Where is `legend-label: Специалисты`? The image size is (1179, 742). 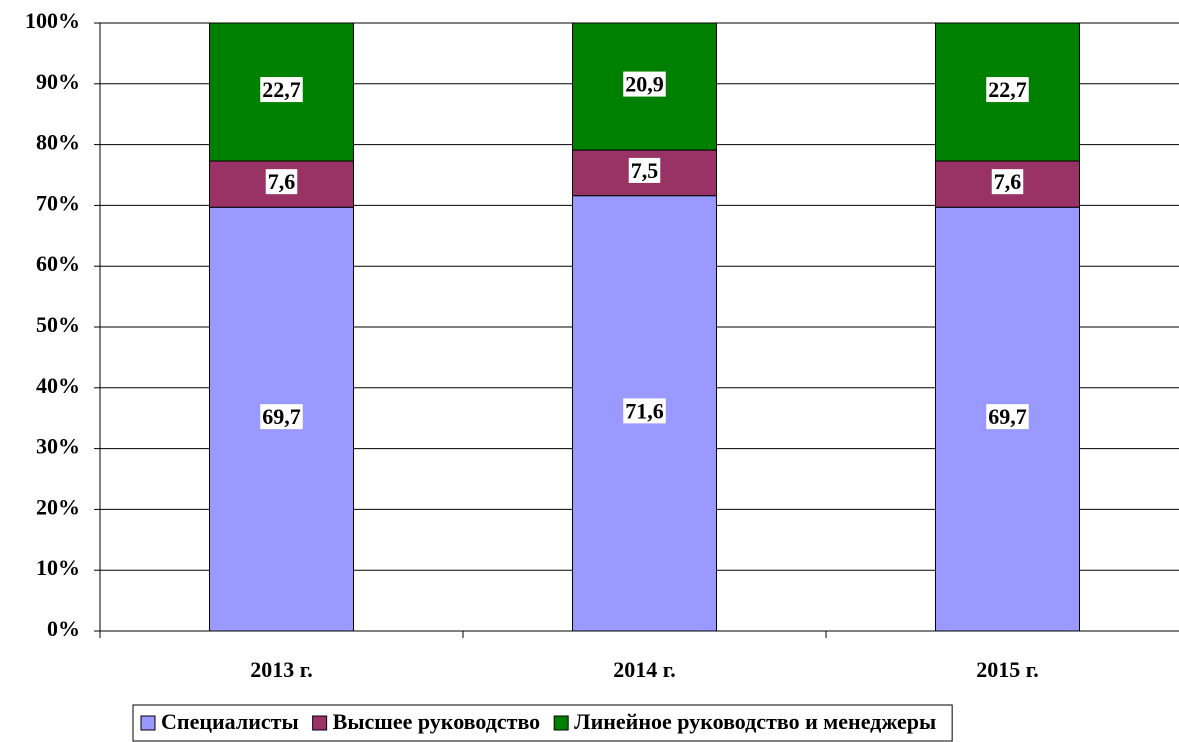 legend-label: Специалисты is located at coordinates (230, 721).